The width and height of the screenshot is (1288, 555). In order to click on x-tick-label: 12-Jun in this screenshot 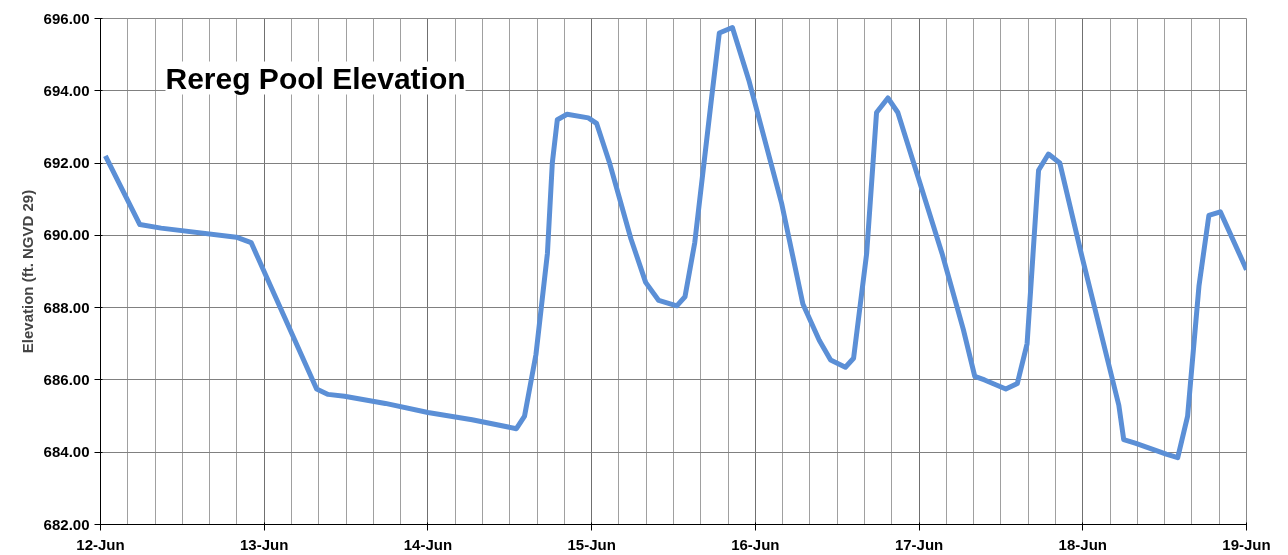, I will do `click(100, 544)`.